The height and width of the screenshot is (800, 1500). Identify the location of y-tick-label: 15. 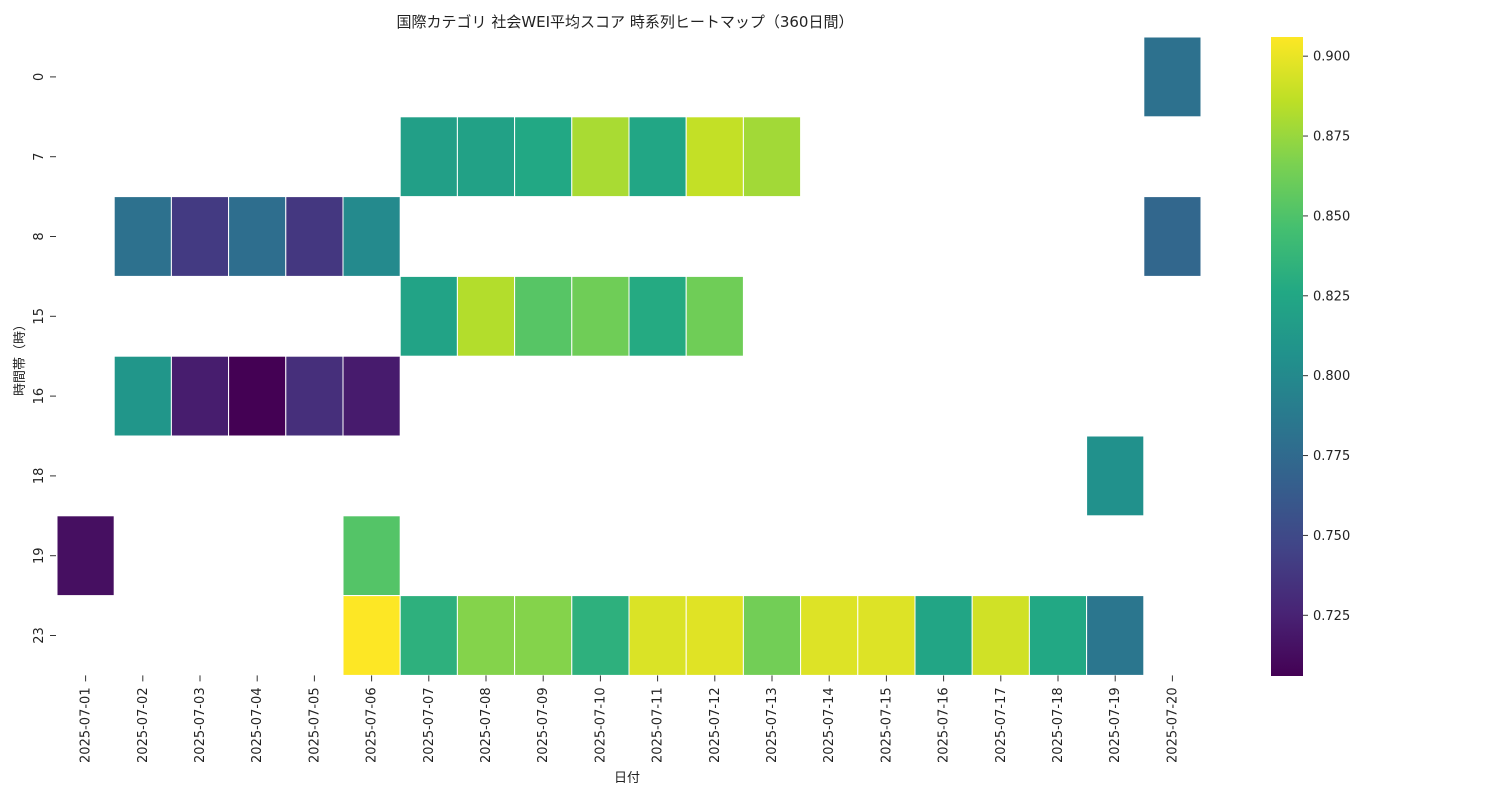
(39, 316).